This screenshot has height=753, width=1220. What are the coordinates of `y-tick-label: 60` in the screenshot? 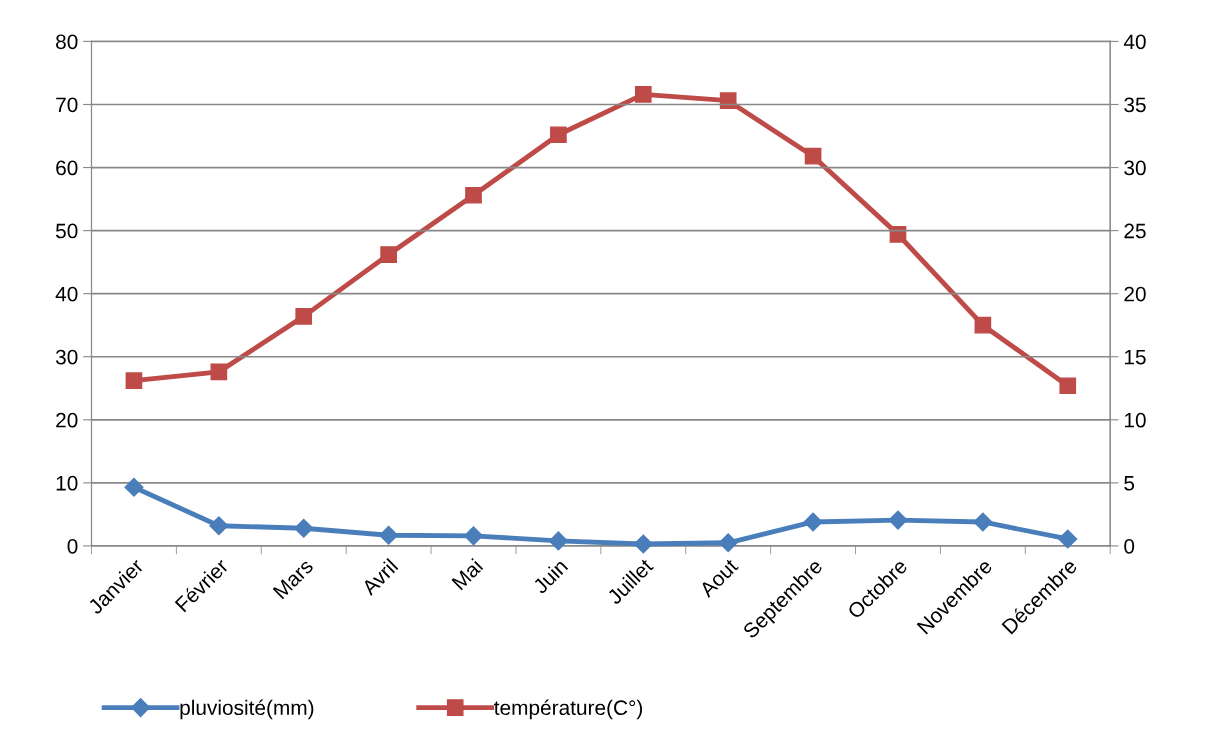 It's located at (67, 168).